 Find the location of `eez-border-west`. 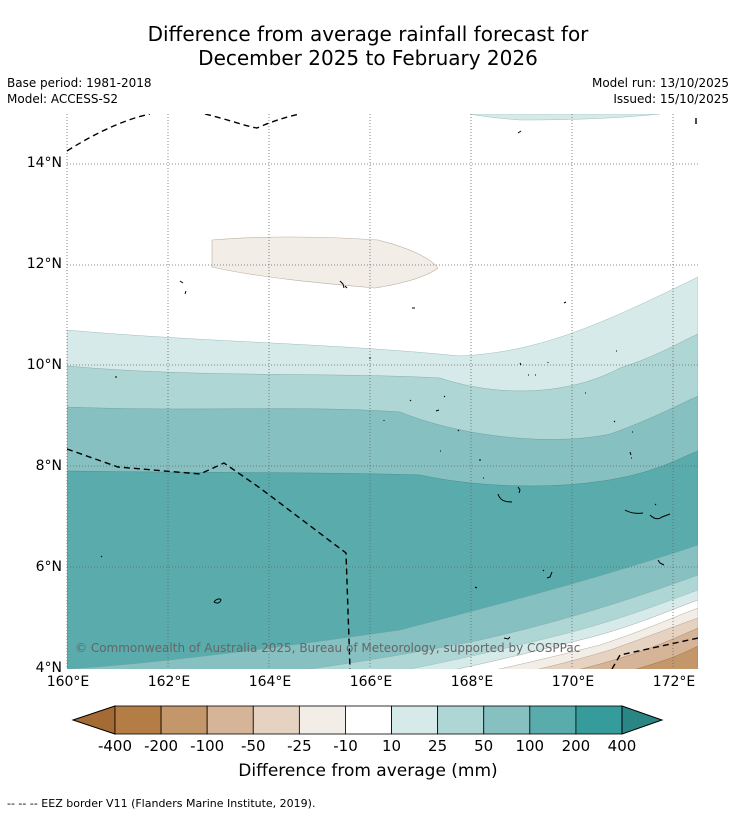

eez-border-west is located at coordinates (209, 558).